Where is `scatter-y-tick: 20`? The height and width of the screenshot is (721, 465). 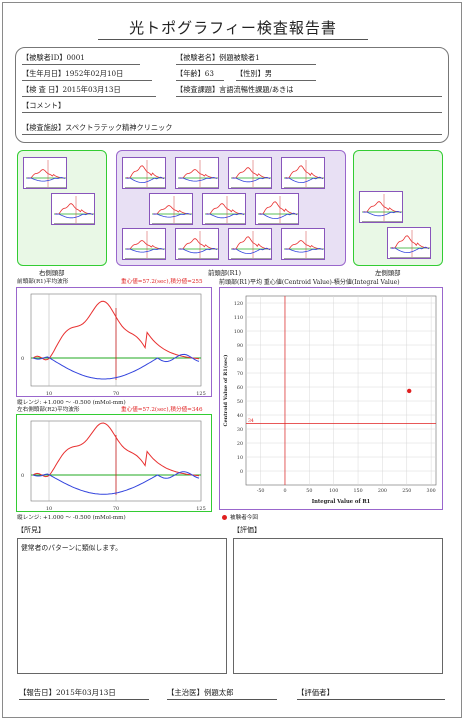
scatter-y-tick: 20 is located at coordinates (240, 444).